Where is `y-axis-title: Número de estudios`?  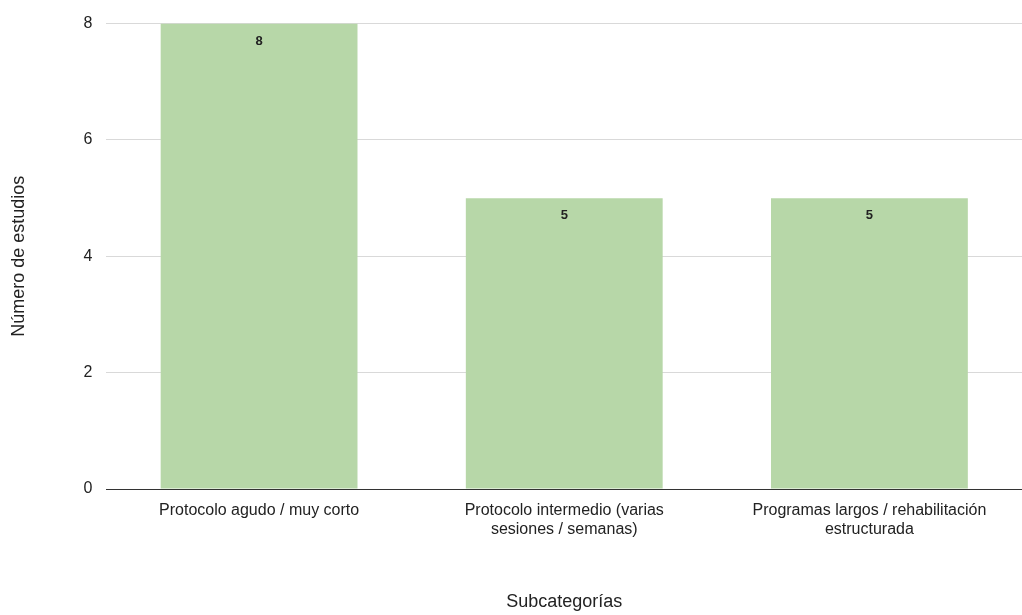
y-axis-title: Número de estudios is located at coordinates (17, 256).